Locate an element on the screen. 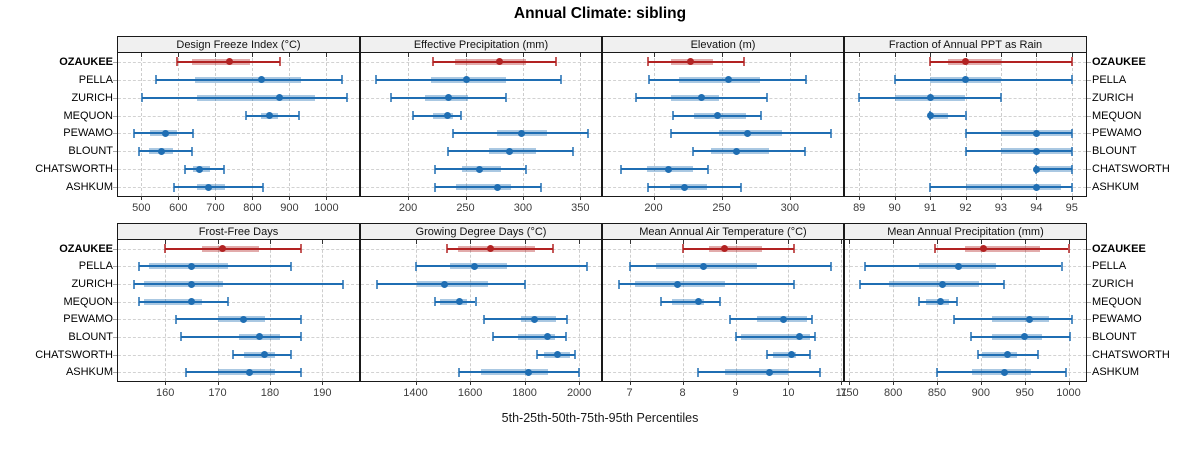 This screenshot has height=450, width=1200. site-label-right-blount: BLOUNT is located at coordinates (1114, 336).